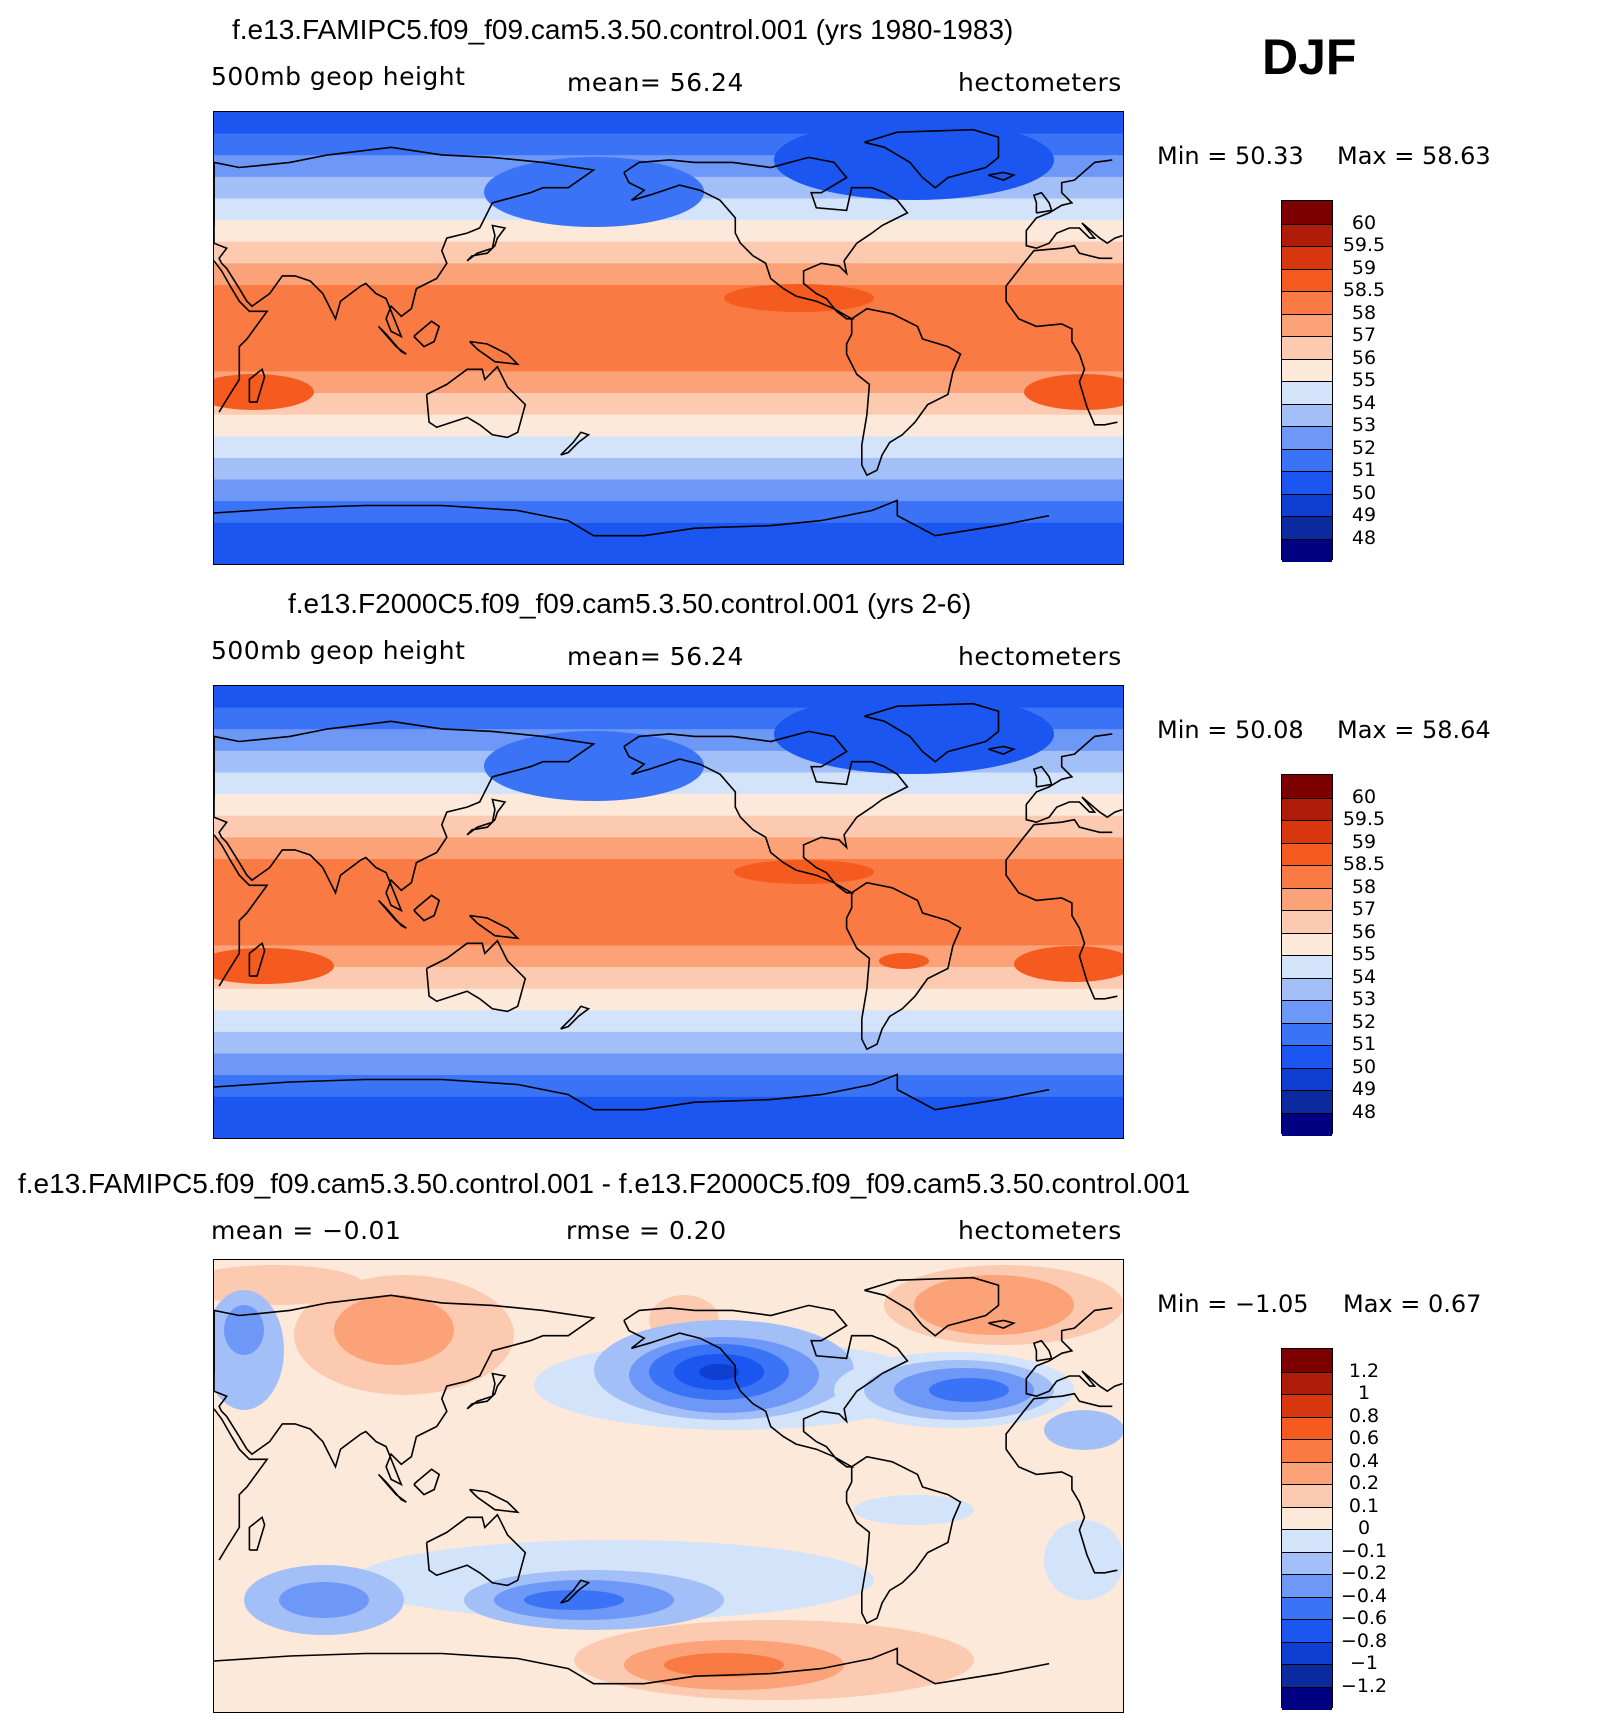 The image size is (1624, 1730). What do you see at coordinates (1230, 730) in the screenshot?
I see `panel2-min-text: Min = 50.08` at bounding box center [1230, 730].